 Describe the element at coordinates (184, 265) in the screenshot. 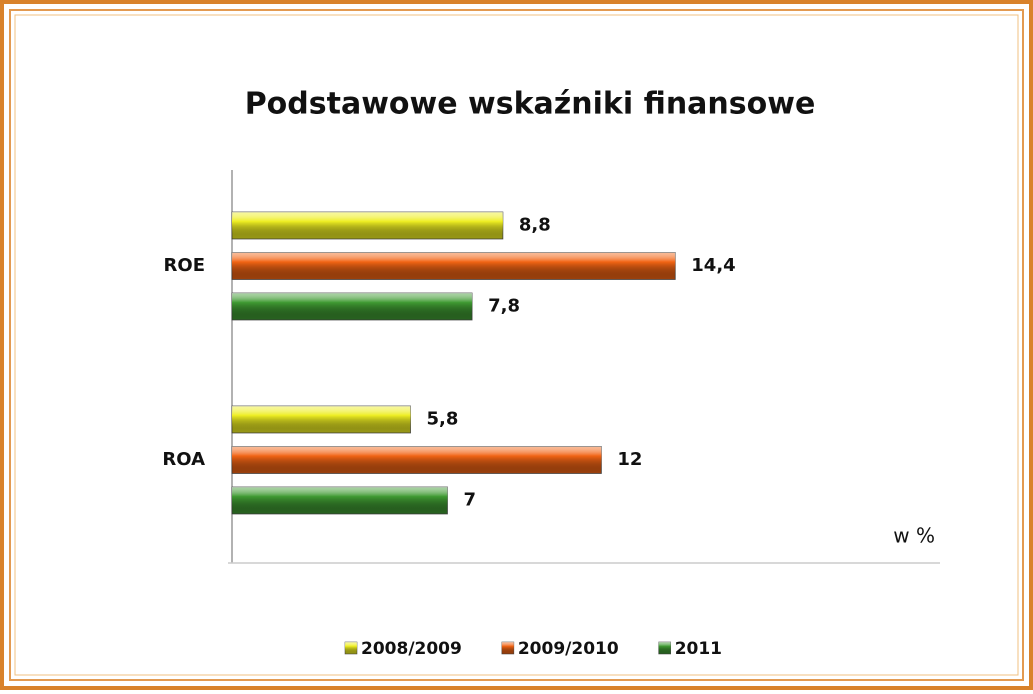

I see `y-tick-label: ROE` at that location.